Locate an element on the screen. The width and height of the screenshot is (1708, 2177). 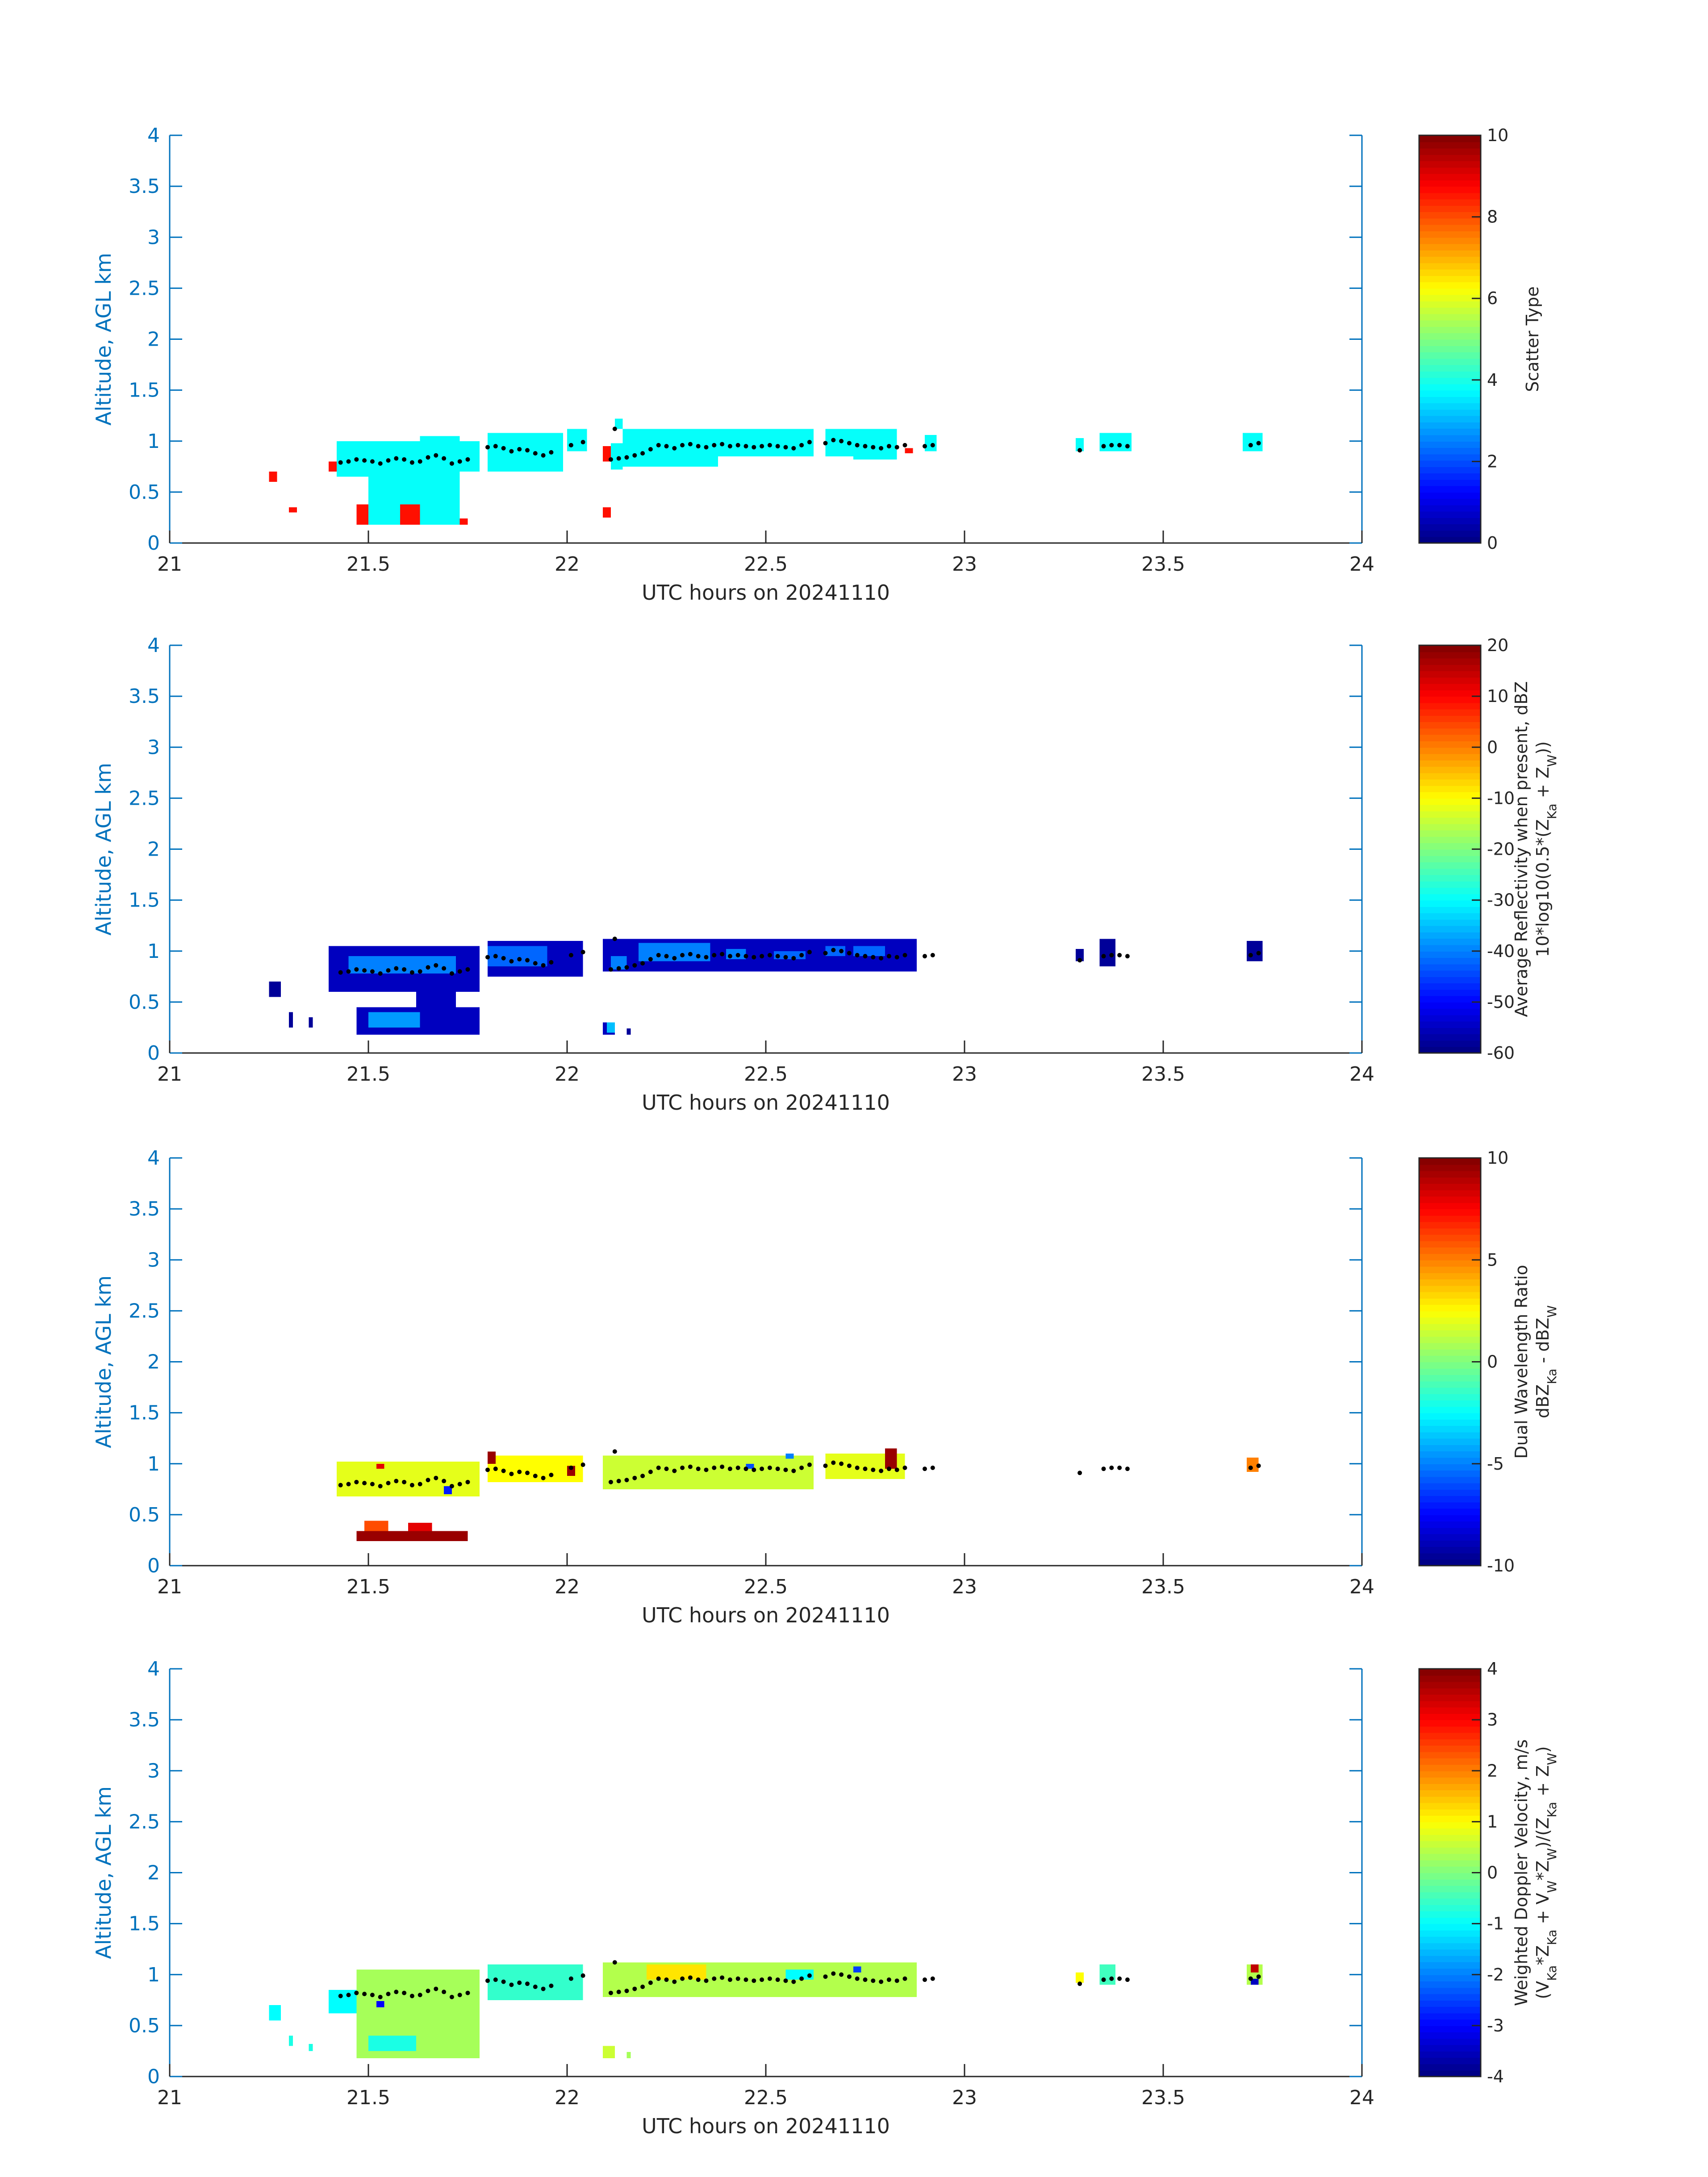
y-tick-label: 2 is located at coordinates (153, 1873).